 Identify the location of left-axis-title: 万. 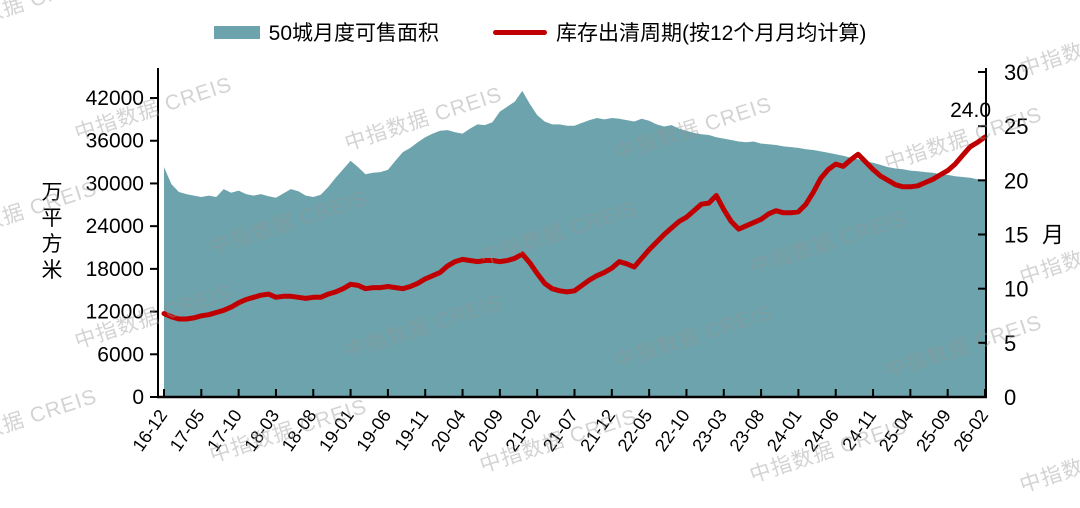
(52, 192).